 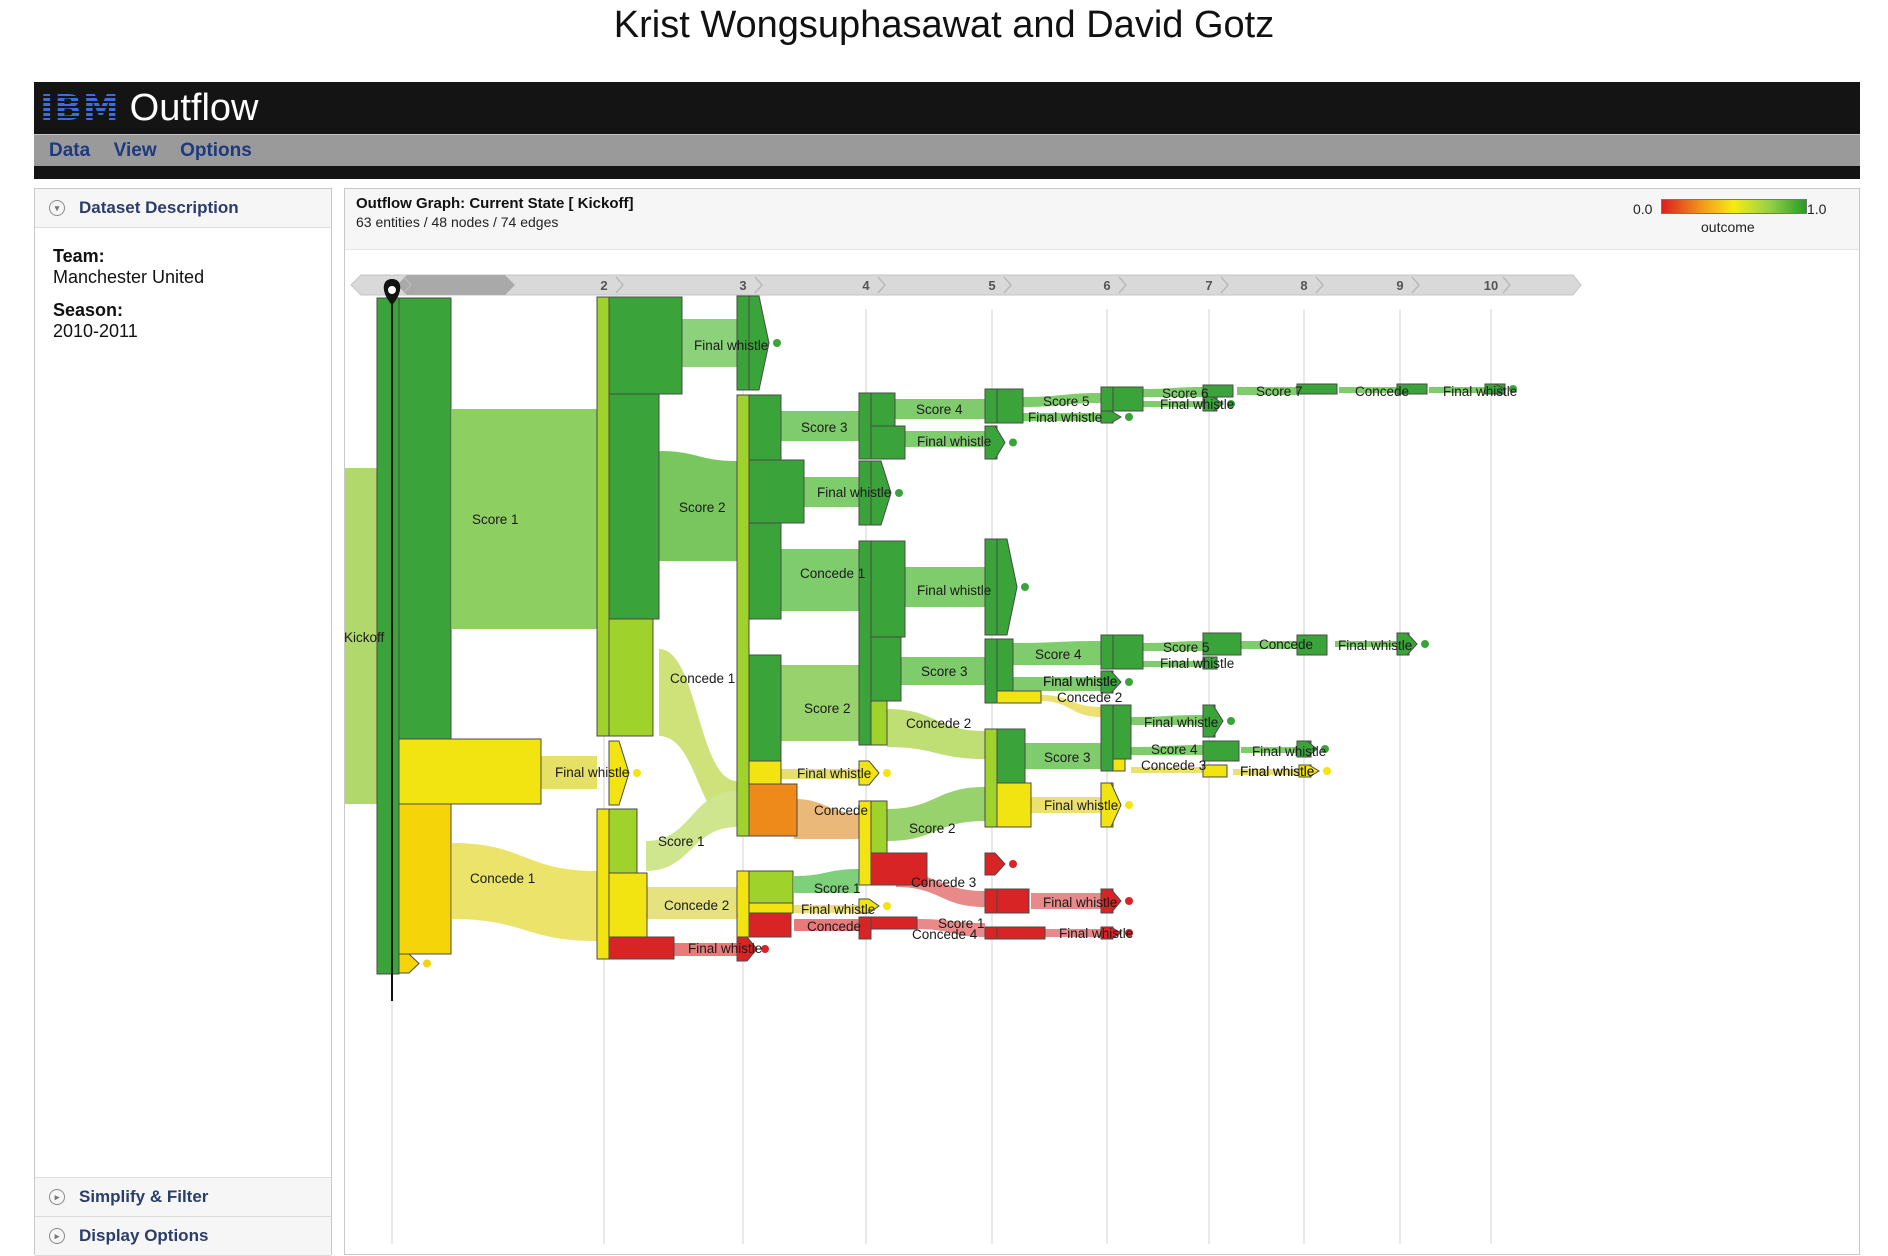 I want to click on display-options-header: ▸ Display Options, so click(x=183, y=1236).